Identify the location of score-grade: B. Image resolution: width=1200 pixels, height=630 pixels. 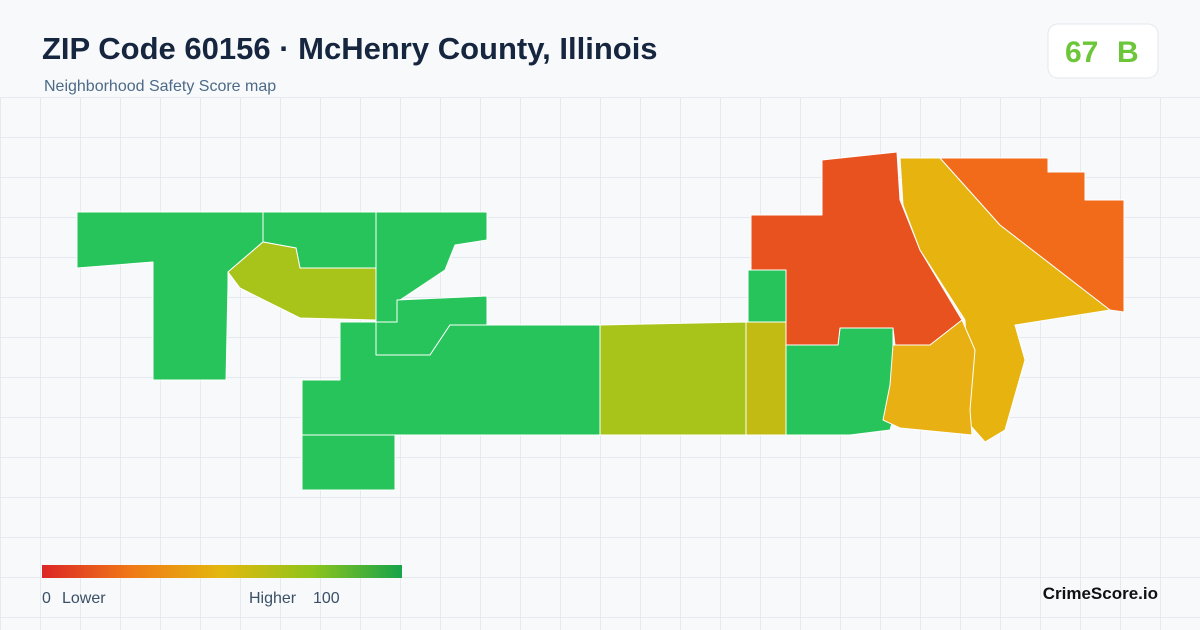
(1128, 52).